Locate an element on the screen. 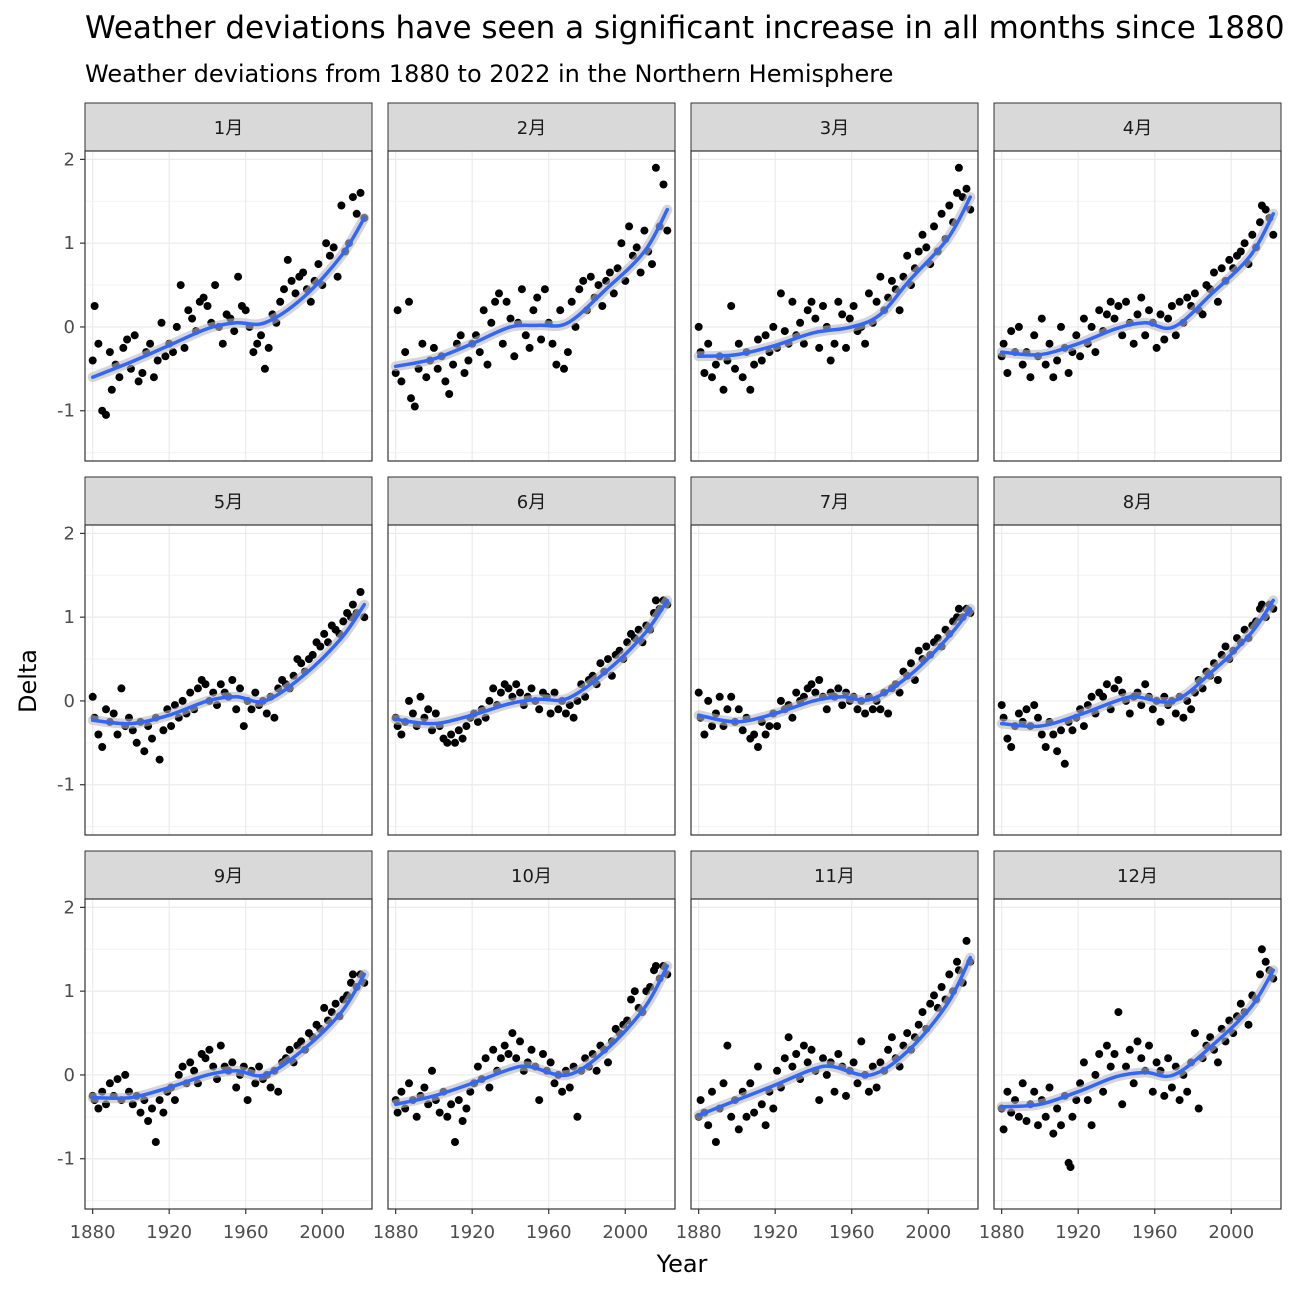 The width and height of the screenshot is (1296, 1296). facet-label: 5月 is located at coordinates (228, 502).